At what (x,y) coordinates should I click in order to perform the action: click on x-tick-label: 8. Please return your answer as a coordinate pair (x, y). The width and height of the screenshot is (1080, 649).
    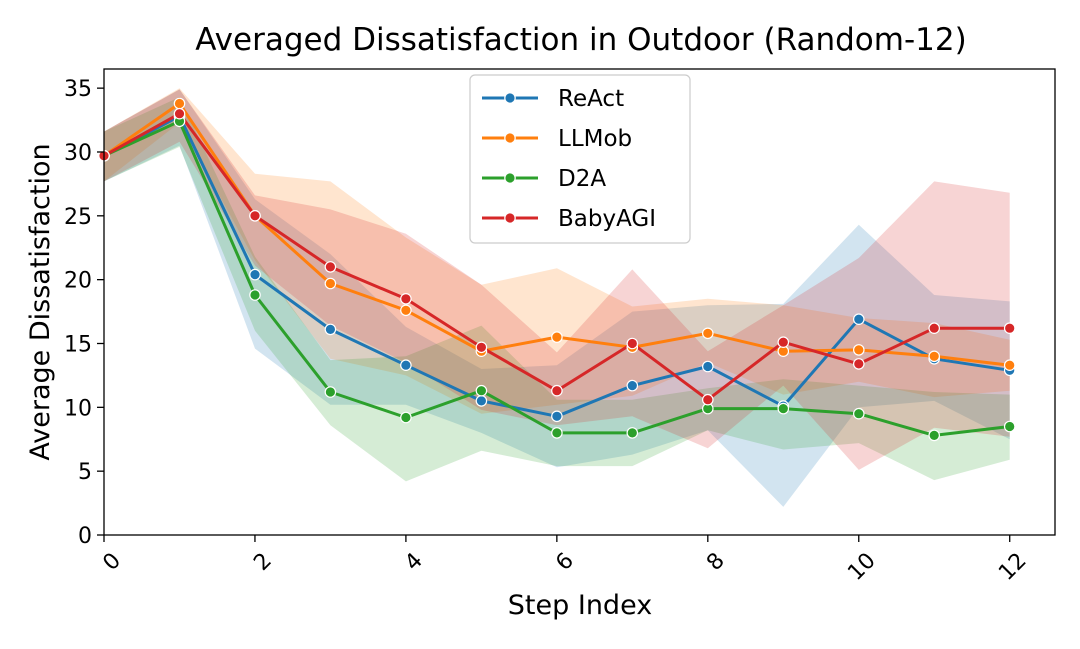
    Looking at the image, I should click on (716, 562).